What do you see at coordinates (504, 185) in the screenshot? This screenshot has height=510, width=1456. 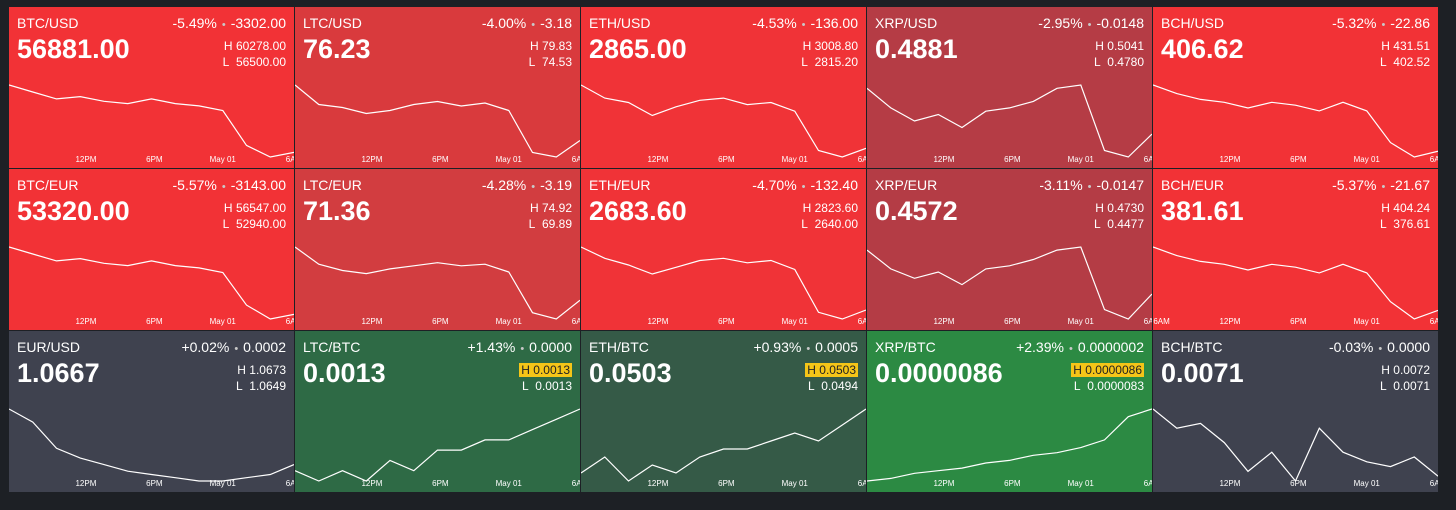 I see `change-percent: -4.28%` at bounding box center [504, 185].